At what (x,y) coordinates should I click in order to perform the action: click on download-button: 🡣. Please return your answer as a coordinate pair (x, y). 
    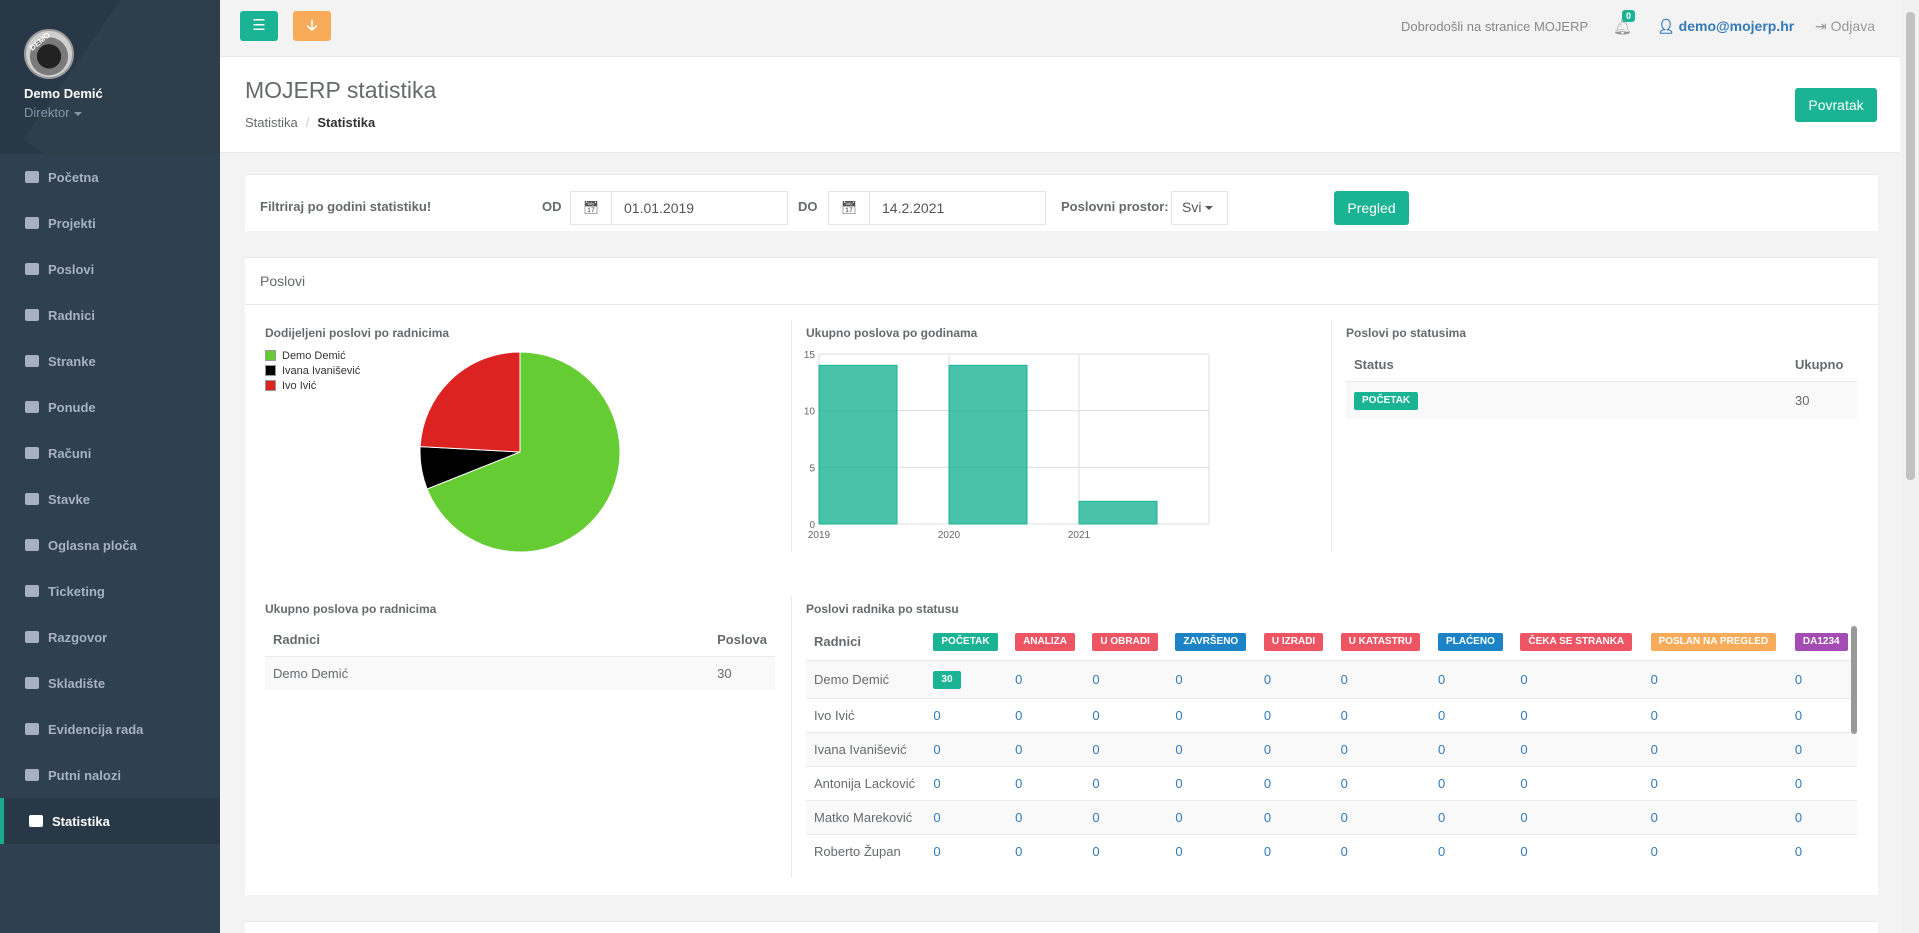
    Looking at the image, I should click on (312, 26).